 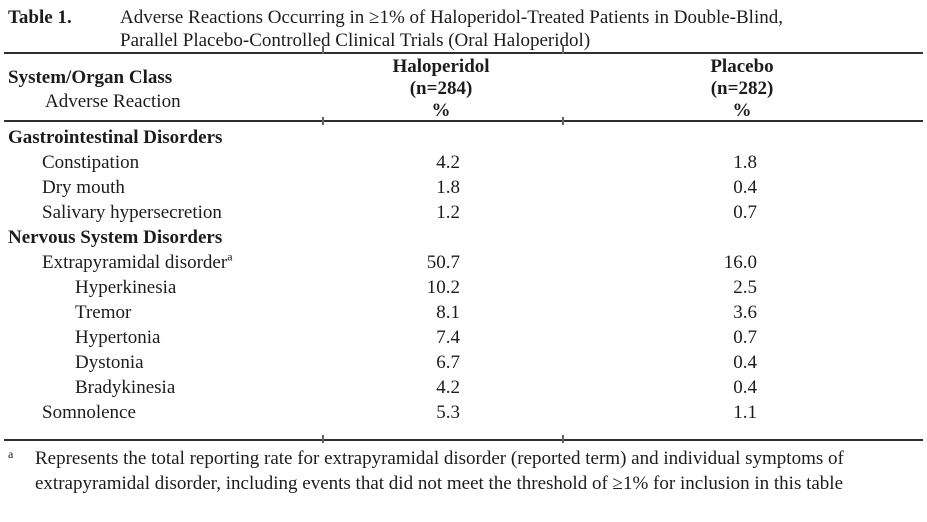 What do you see at coordinates (115, 237) in the screenshot?
I see `row-label: Nervous System Disorders` at bounding box center [115, 237].